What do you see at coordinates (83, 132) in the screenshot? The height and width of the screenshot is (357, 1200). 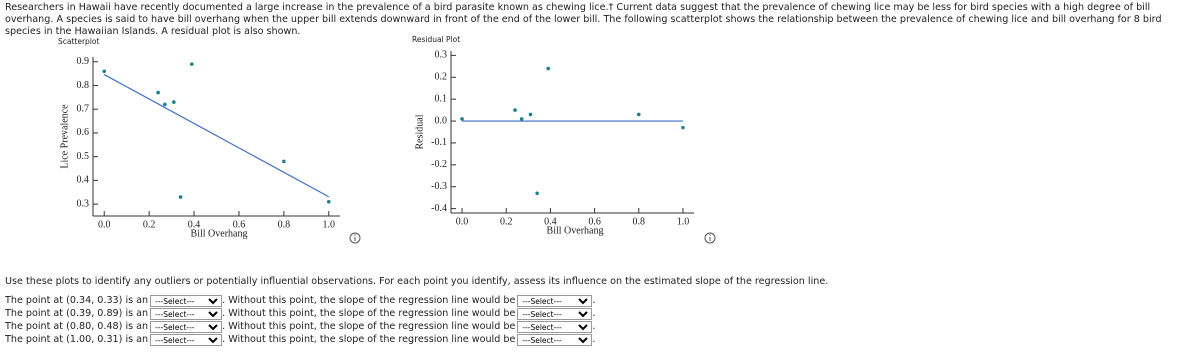 I see `y-tick-label: 0.6` at bounding box center [83, 132].